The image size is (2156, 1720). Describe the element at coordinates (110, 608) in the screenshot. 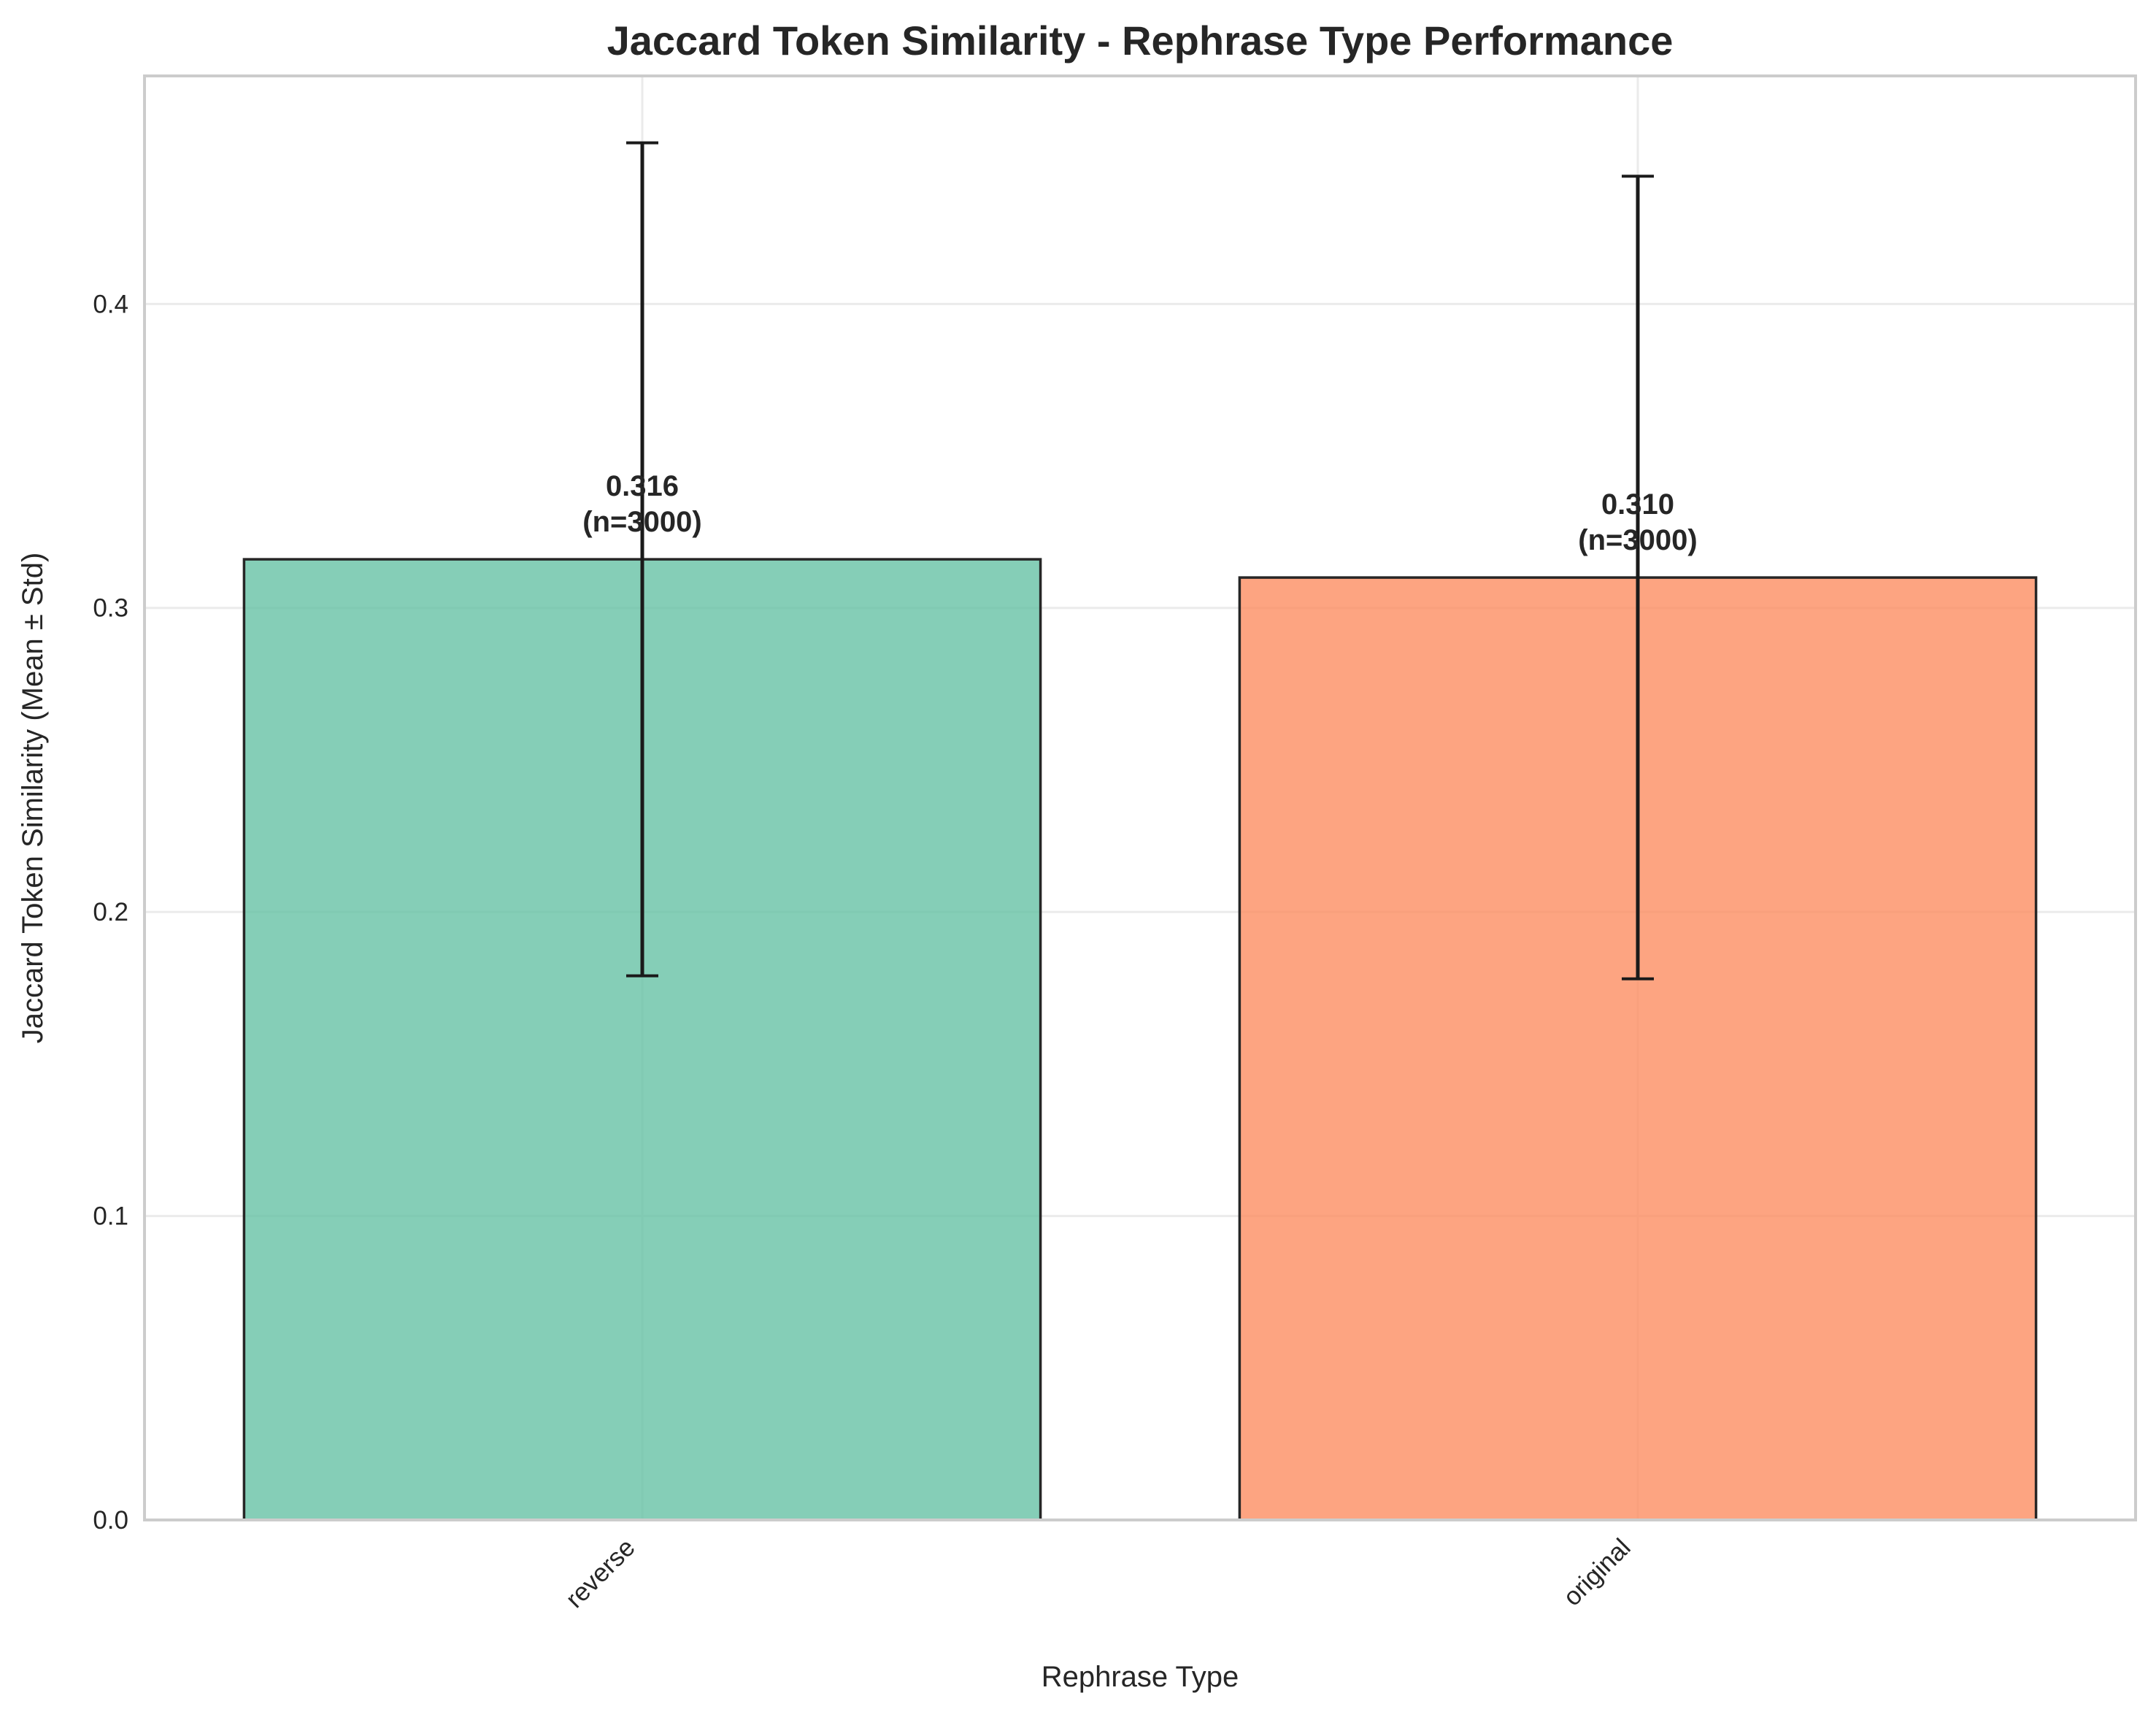

I see `y-tick-label: 0.3` at that location.